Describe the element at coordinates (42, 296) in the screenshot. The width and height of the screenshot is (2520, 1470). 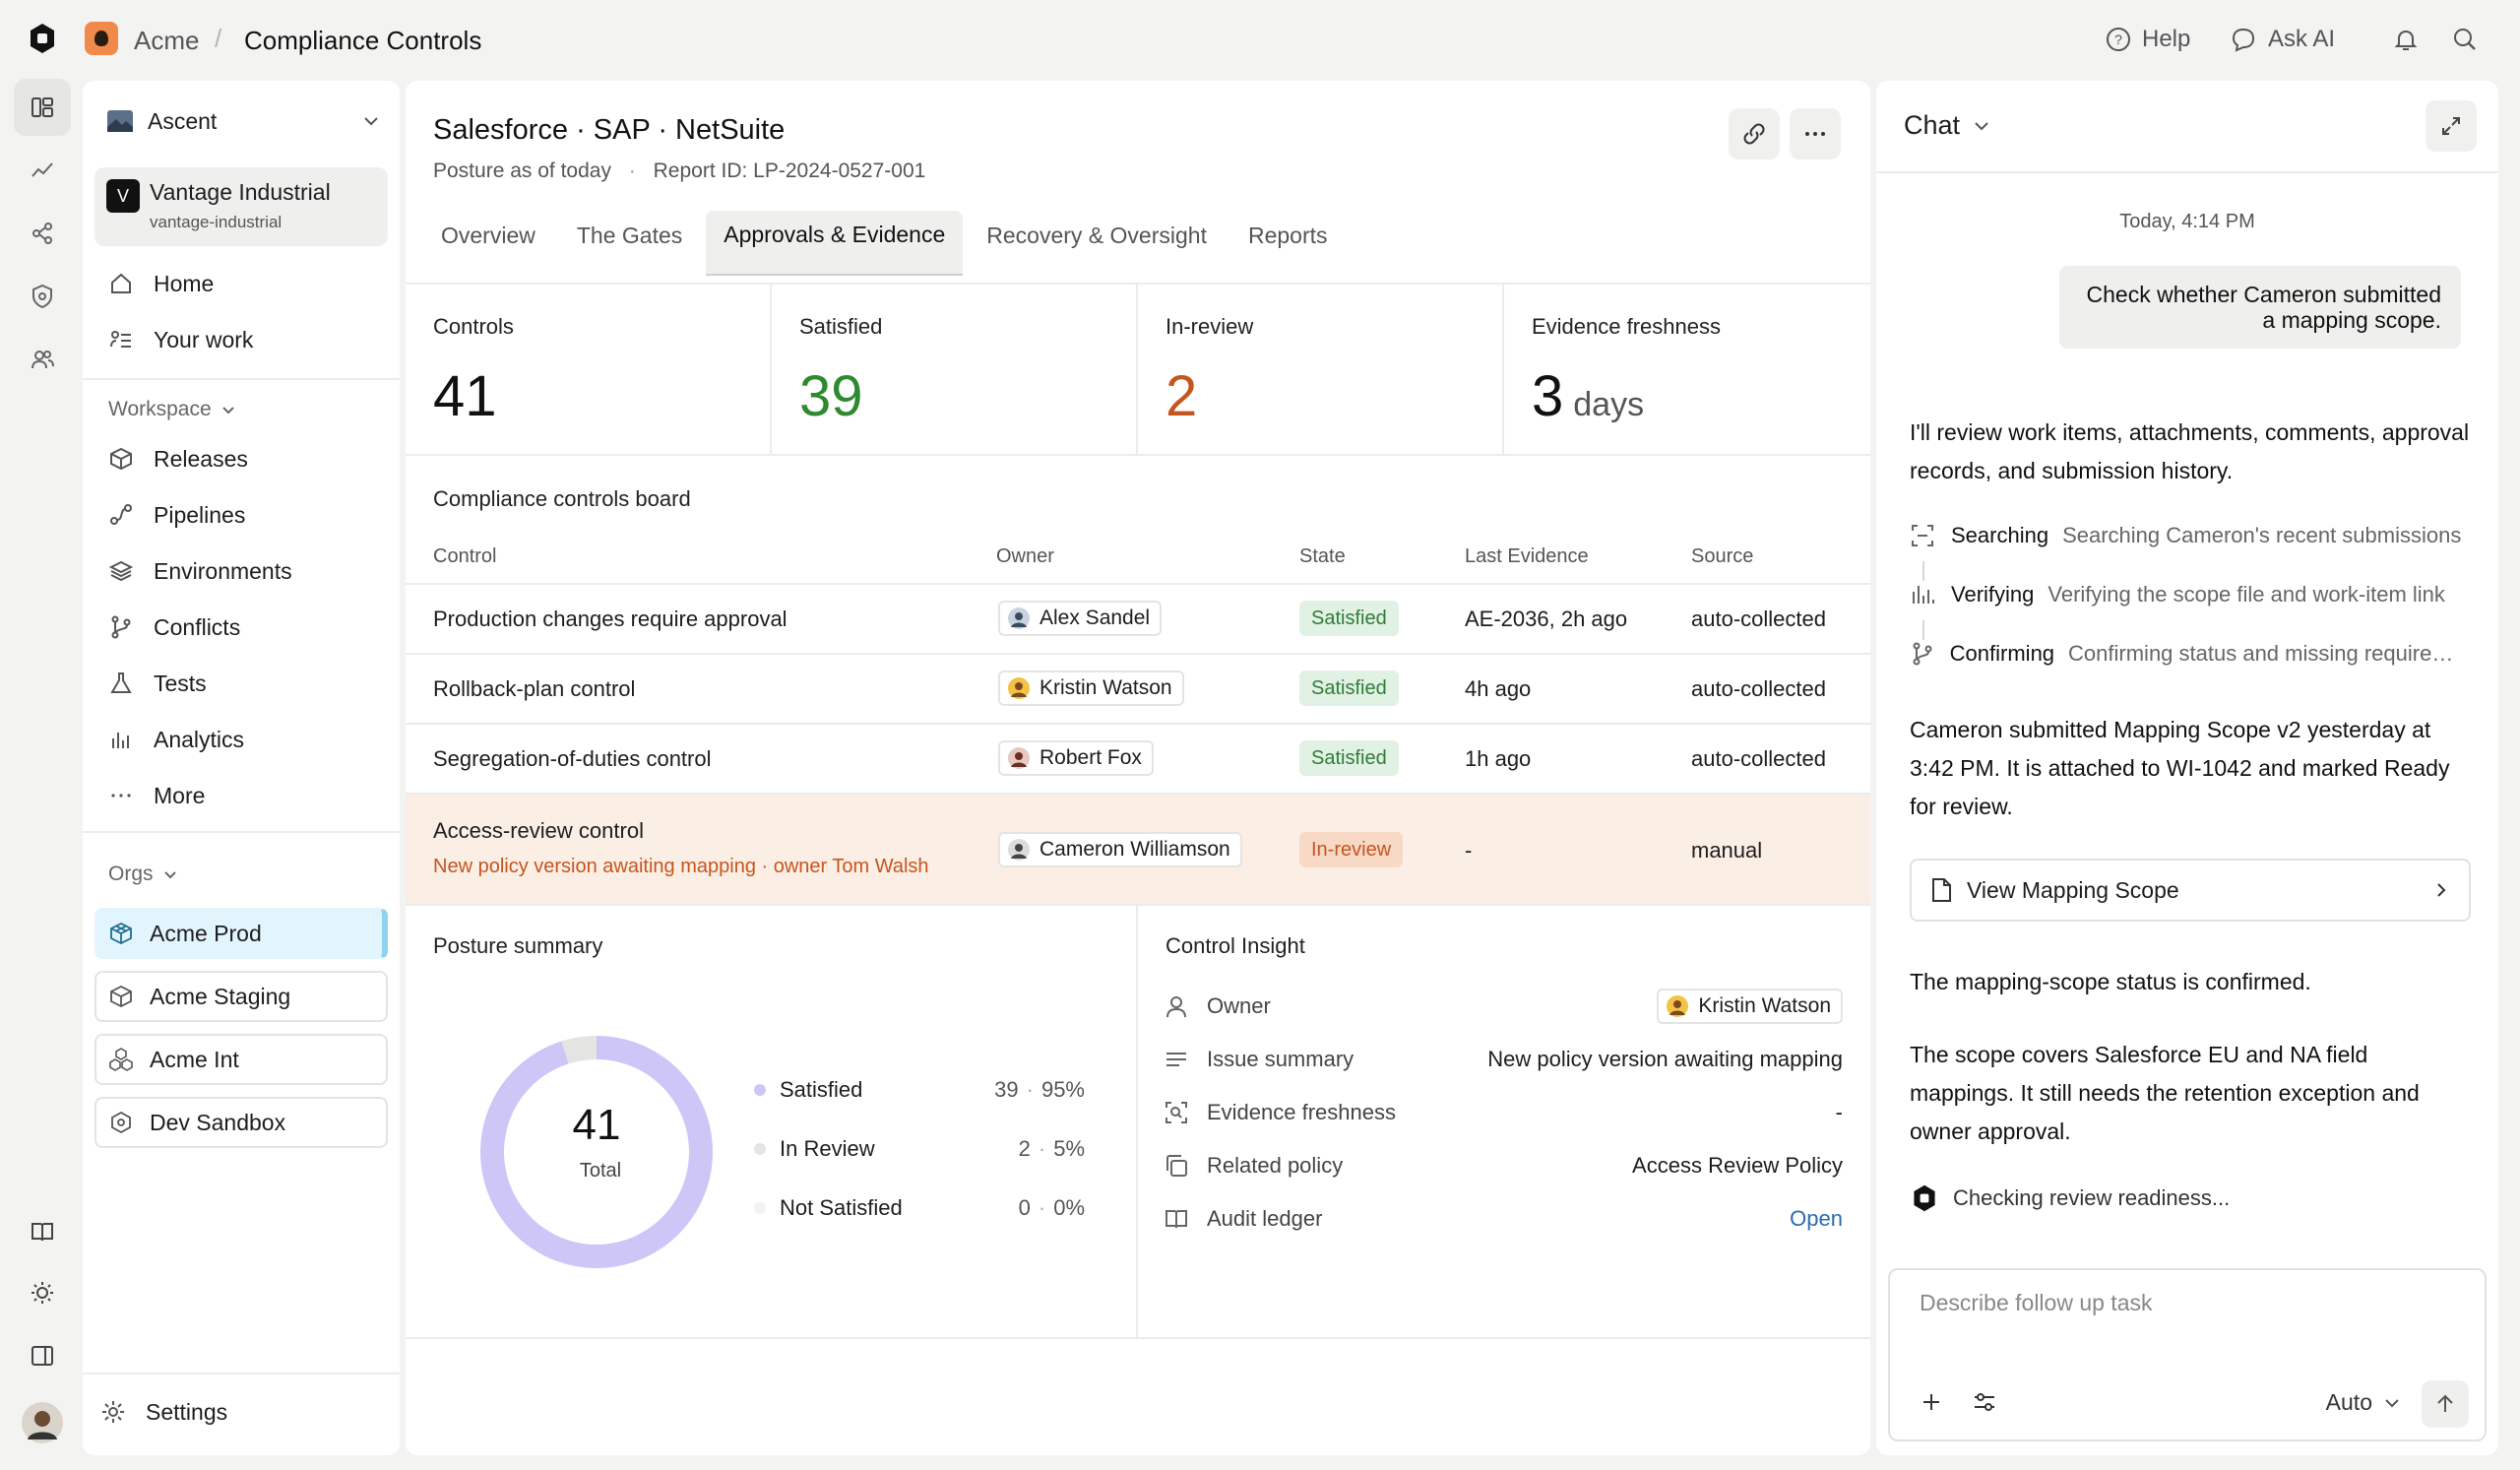
I see `rail-security-button` at that location.